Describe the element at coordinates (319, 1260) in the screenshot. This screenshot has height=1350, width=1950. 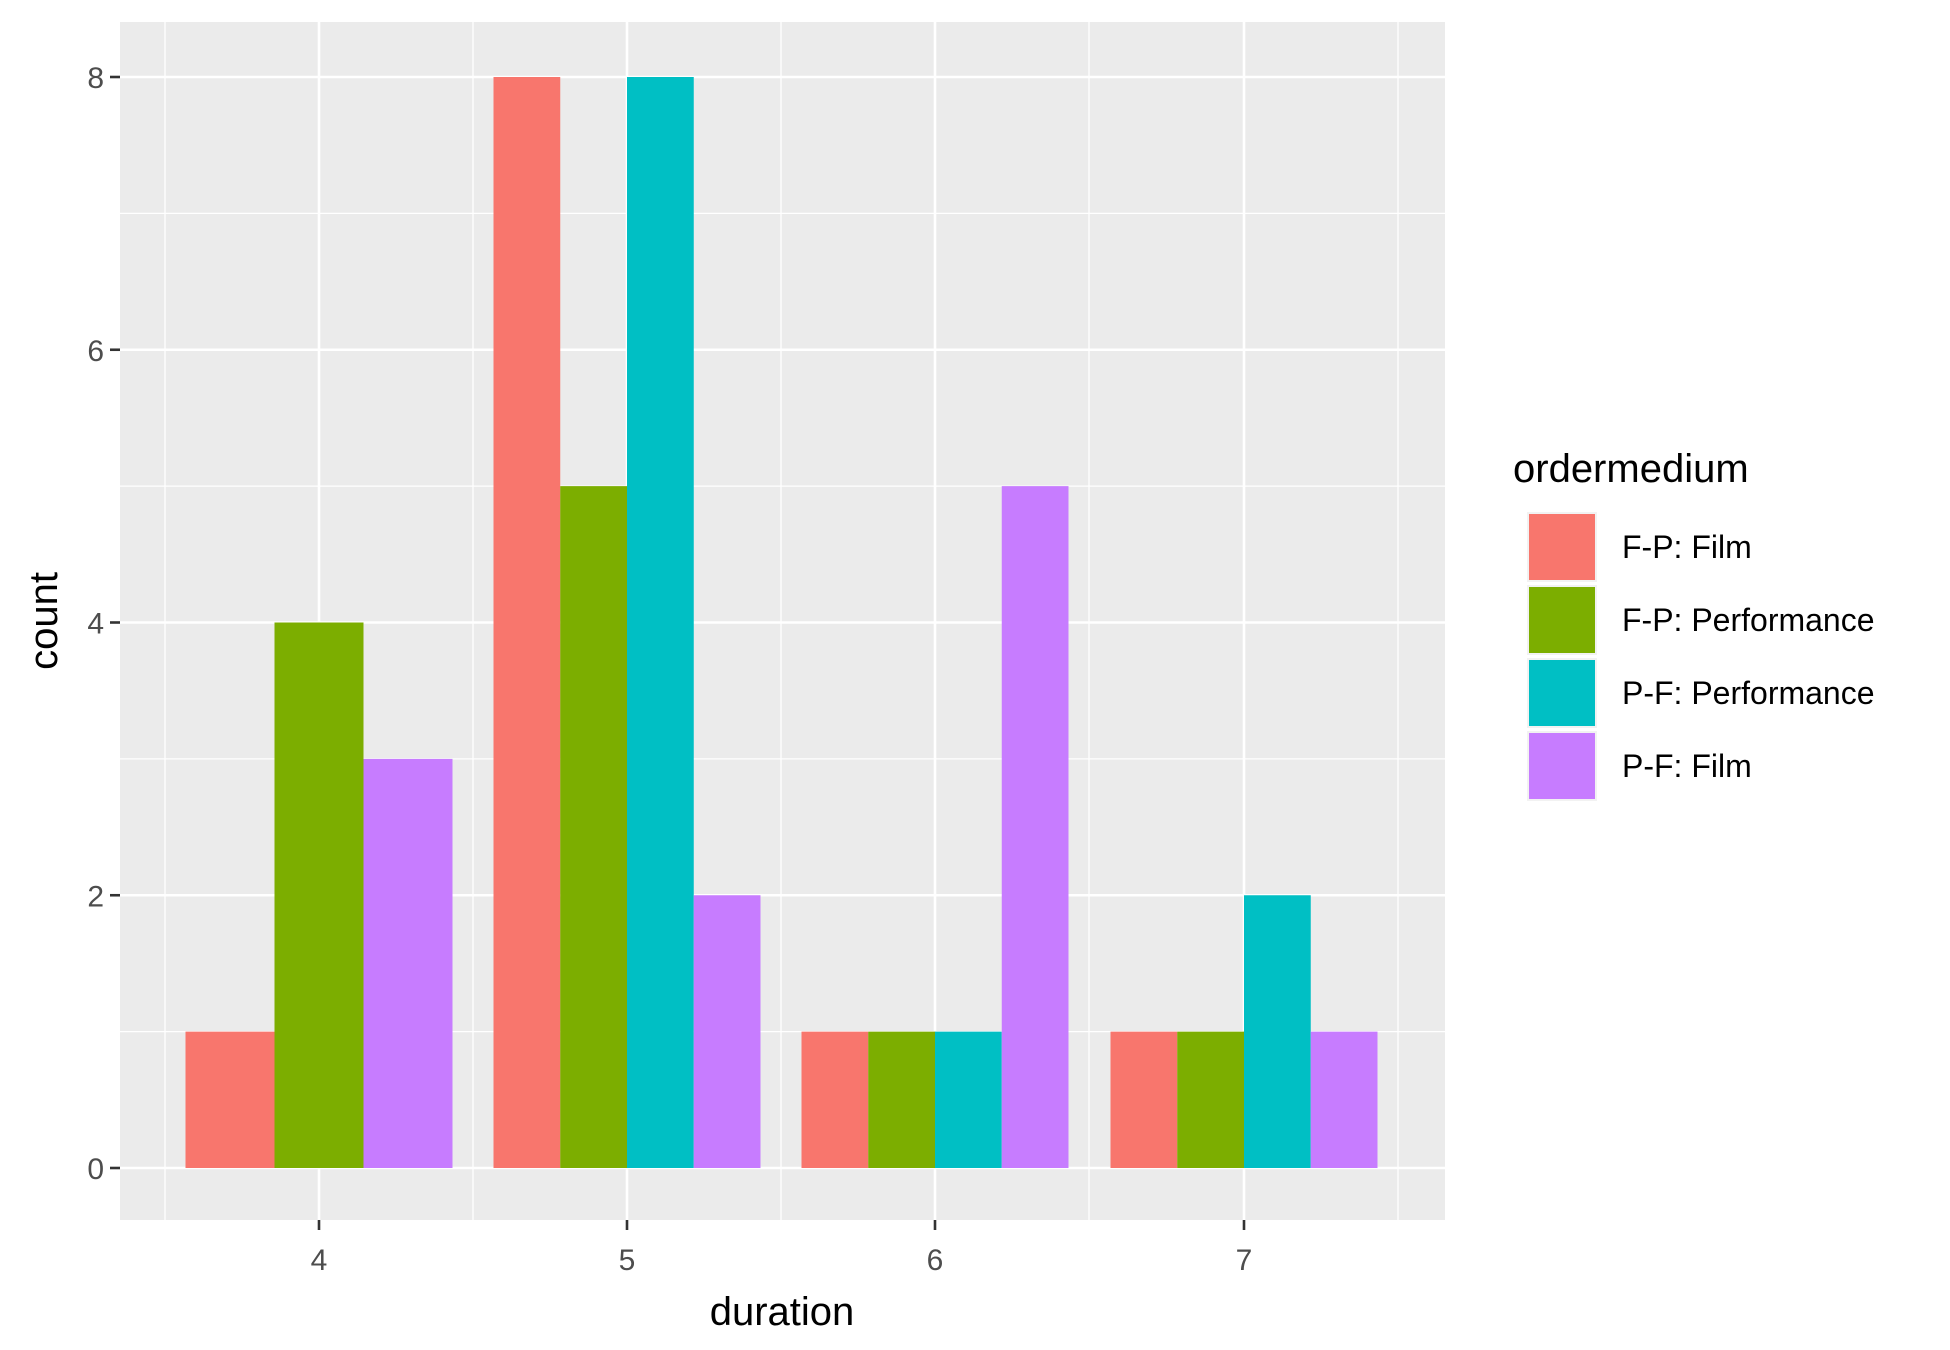
I see `x-tick-label: 4` at that location.